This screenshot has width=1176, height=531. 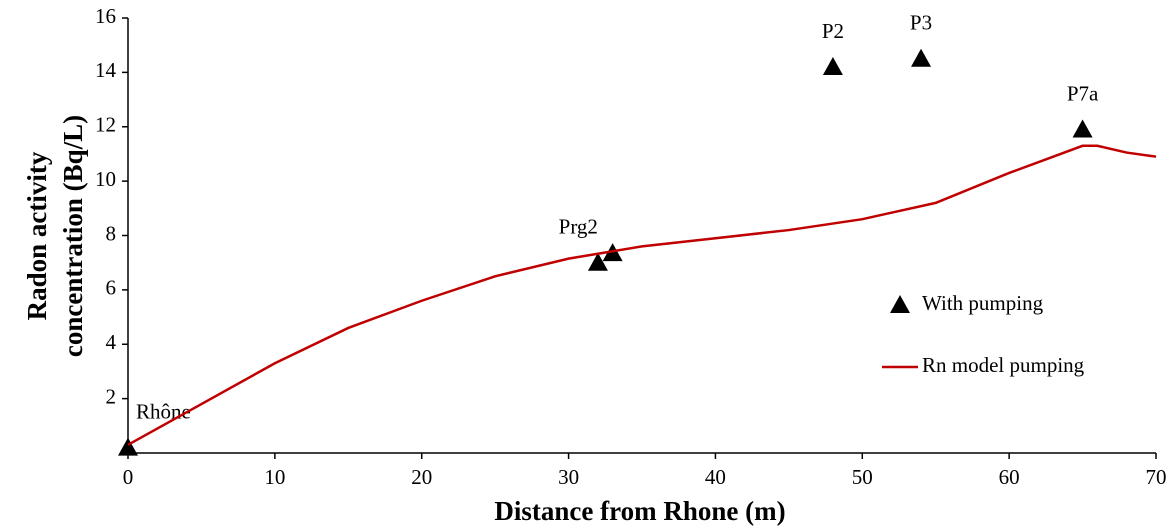 I want to click on y-axis-title: concentration (Bq/L), so click(x=73, y=236).